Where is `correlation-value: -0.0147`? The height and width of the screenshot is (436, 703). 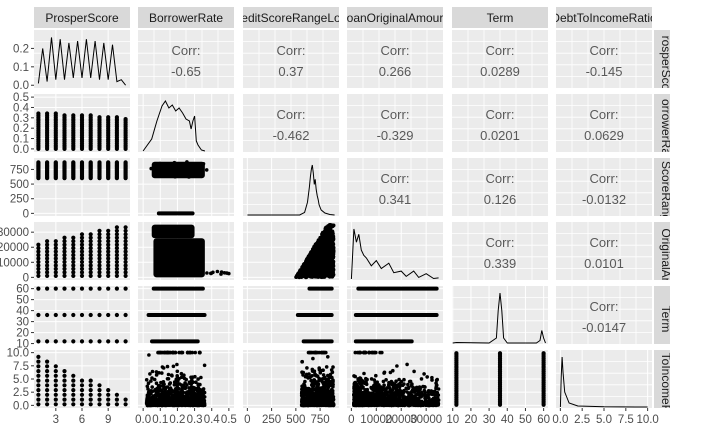 correlation-value: -0.0147 is located at coordinates (604, 327).